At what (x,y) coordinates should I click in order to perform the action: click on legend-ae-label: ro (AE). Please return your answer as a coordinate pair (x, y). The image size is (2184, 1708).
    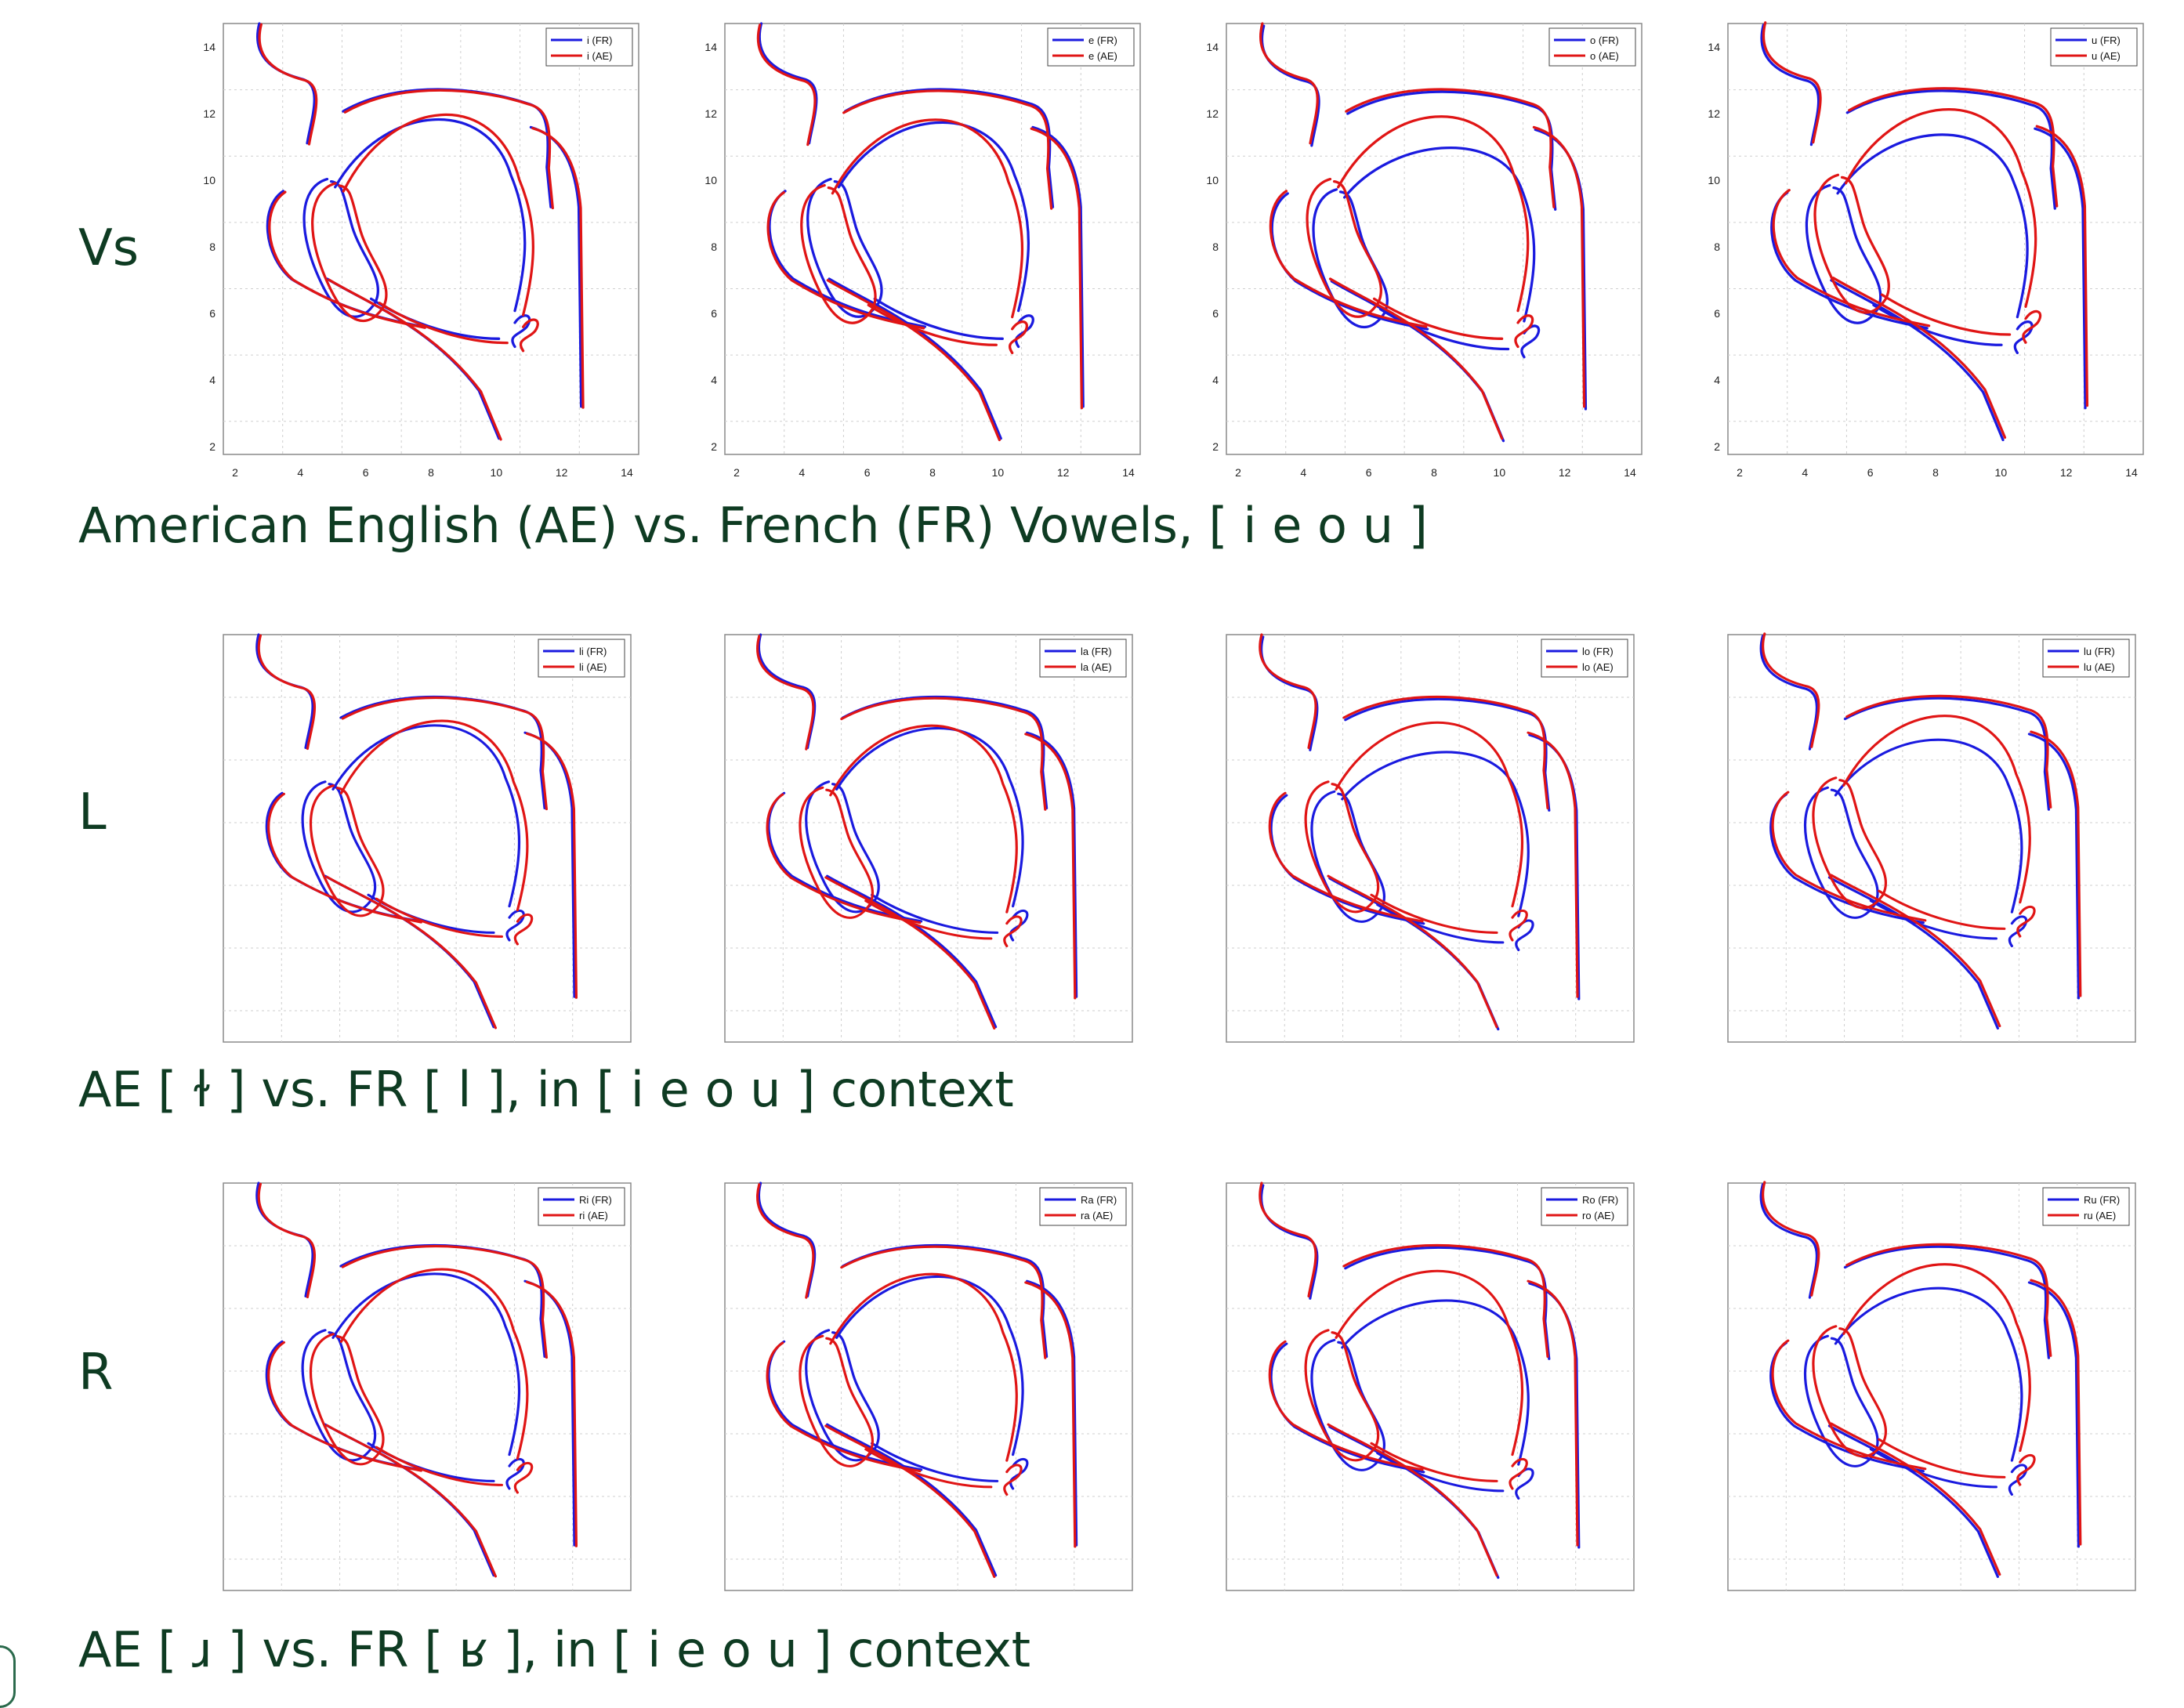
    Looking at the image, I should click on (1598, 1215).